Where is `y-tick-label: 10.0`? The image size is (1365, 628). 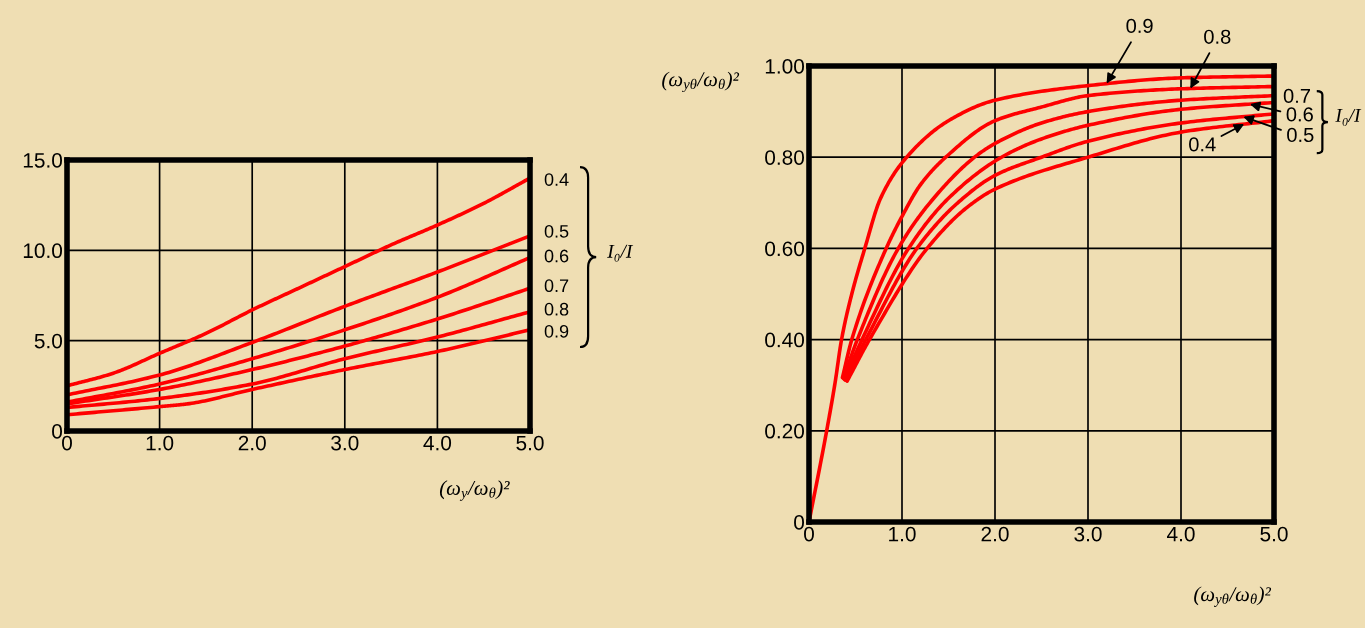
y-tick-label: 10.0 is located at coordinates (43, 251).